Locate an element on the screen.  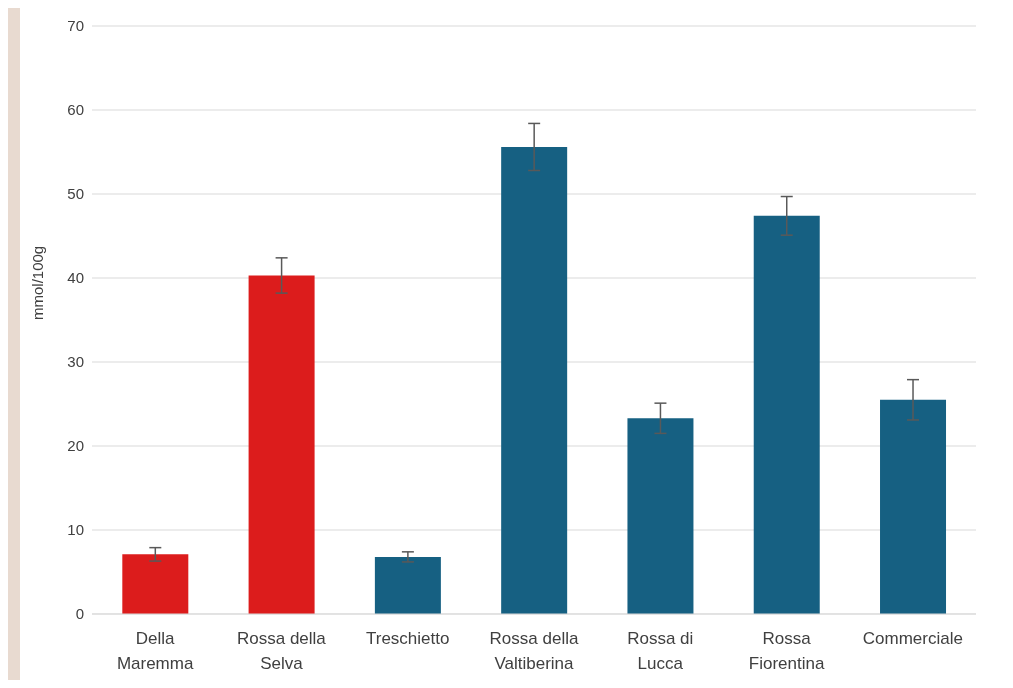
y-tick-label: 40 is located at coordinates (75, 278).